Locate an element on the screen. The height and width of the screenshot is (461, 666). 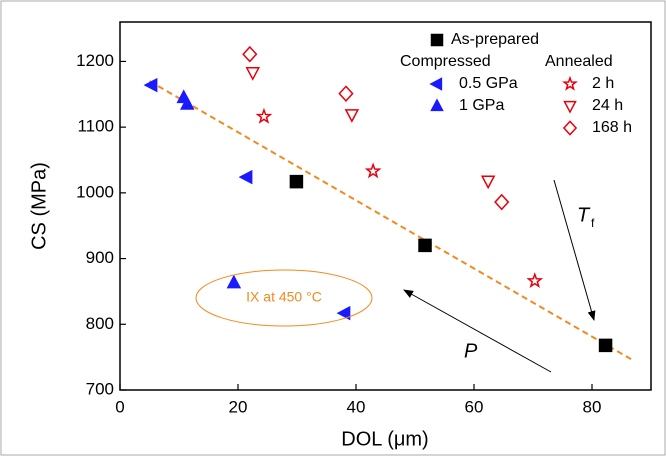
legend-group: Compressed is located at coordinates (445, 61).